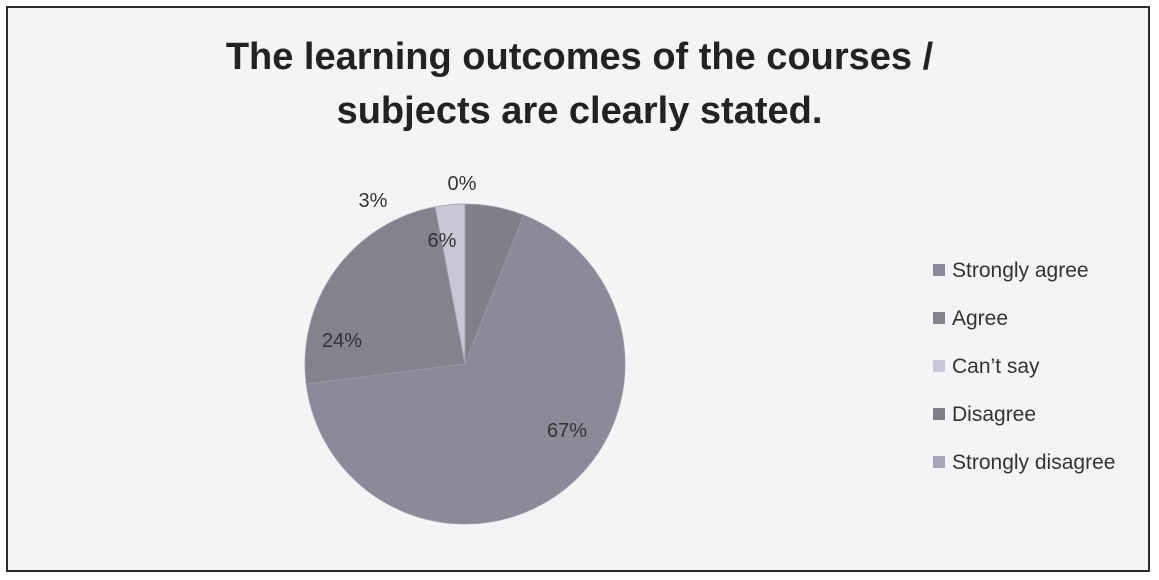 This screenshot has width=1159, height=580. What do you see at coordinates (994, 414) in the screenshot?
I see `legend-label-disagree: Disagree` at bounding box center [994, 414].